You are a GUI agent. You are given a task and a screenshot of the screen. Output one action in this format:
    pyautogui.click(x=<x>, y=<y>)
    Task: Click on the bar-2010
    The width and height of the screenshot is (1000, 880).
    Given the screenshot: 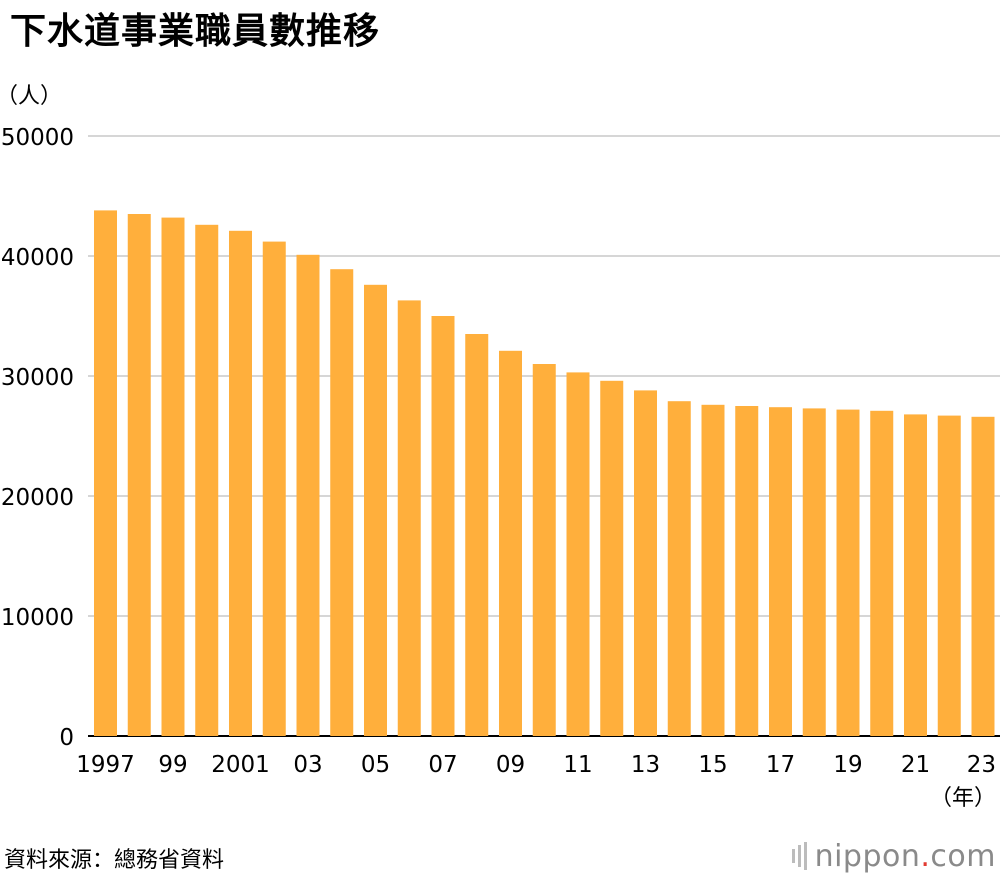 What is the action you would take?
    pyautogui.click(x=544, y=550)
    